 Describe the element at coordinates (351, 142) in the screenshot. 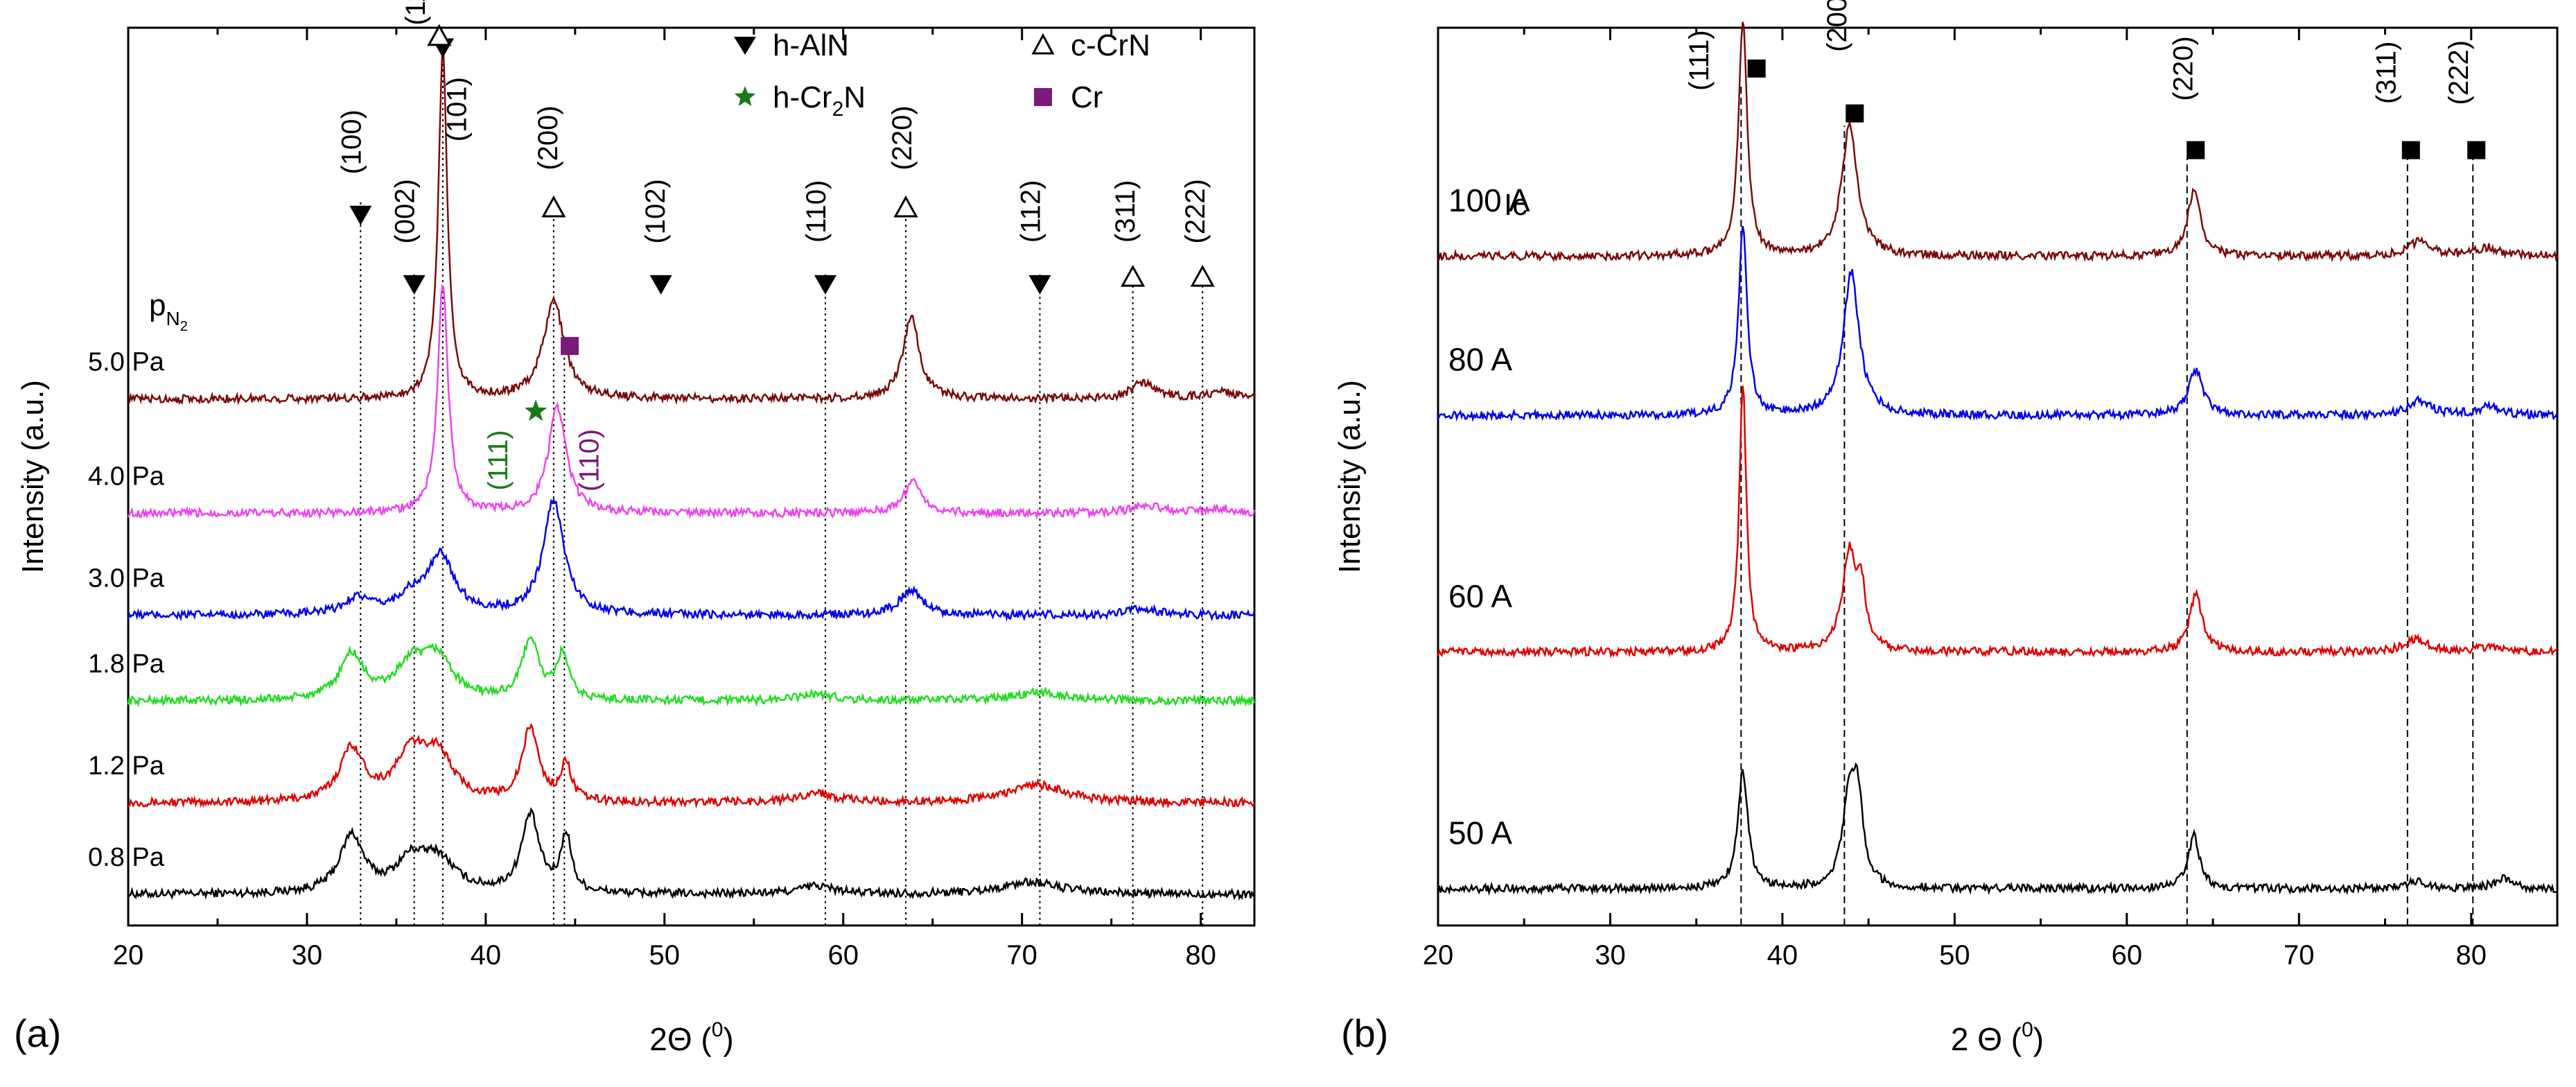

I see `miller-index-label: (100)` at that location.